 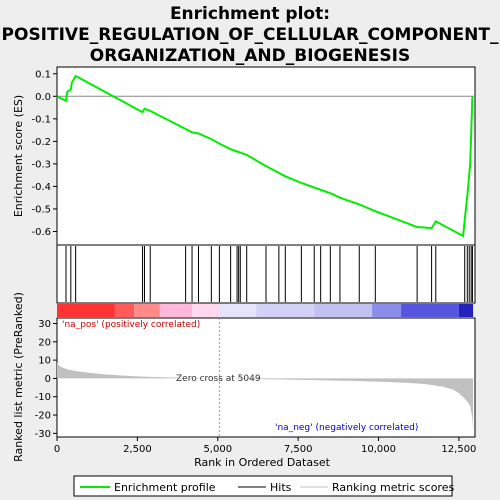 I want to click on es-y-tick-label: -0.4, so click(x=41, y=187).